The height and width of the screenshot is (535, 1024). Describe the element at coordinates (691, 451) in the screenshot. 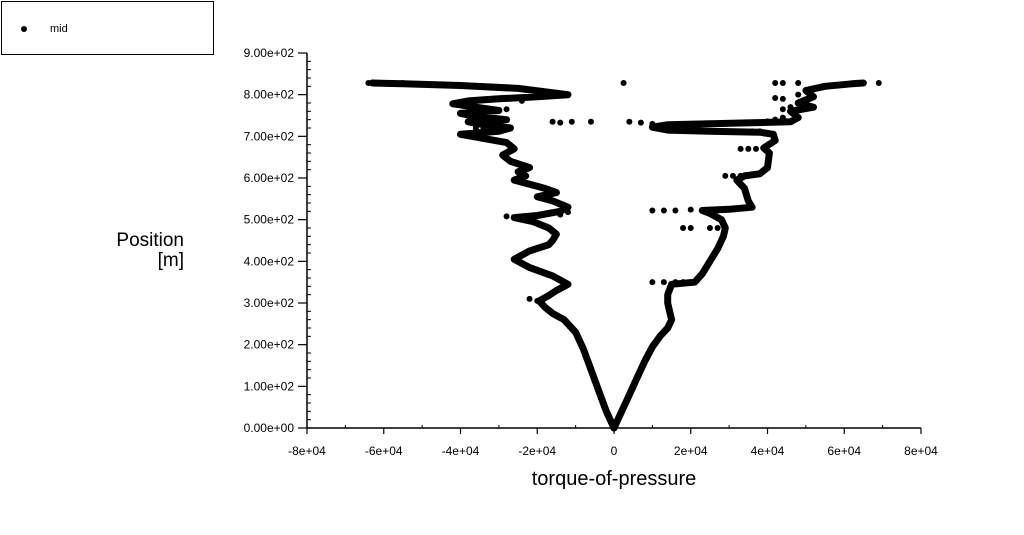

I see `x-tick-label: 2e+04` at that location.